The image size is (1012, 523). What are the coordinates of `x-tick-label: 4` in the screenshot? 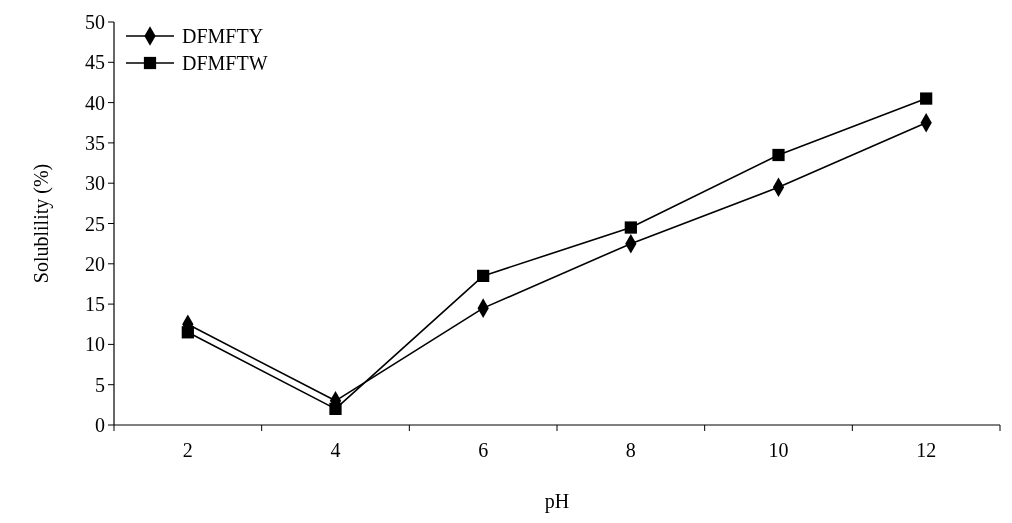 It's located at (335, 450).